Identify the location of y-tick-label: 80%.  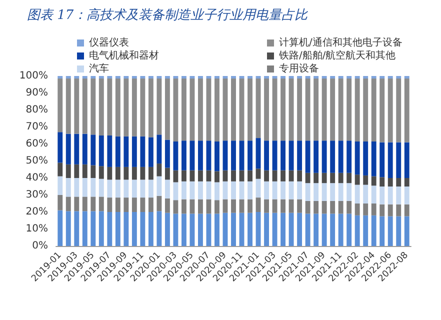
(37, 110).